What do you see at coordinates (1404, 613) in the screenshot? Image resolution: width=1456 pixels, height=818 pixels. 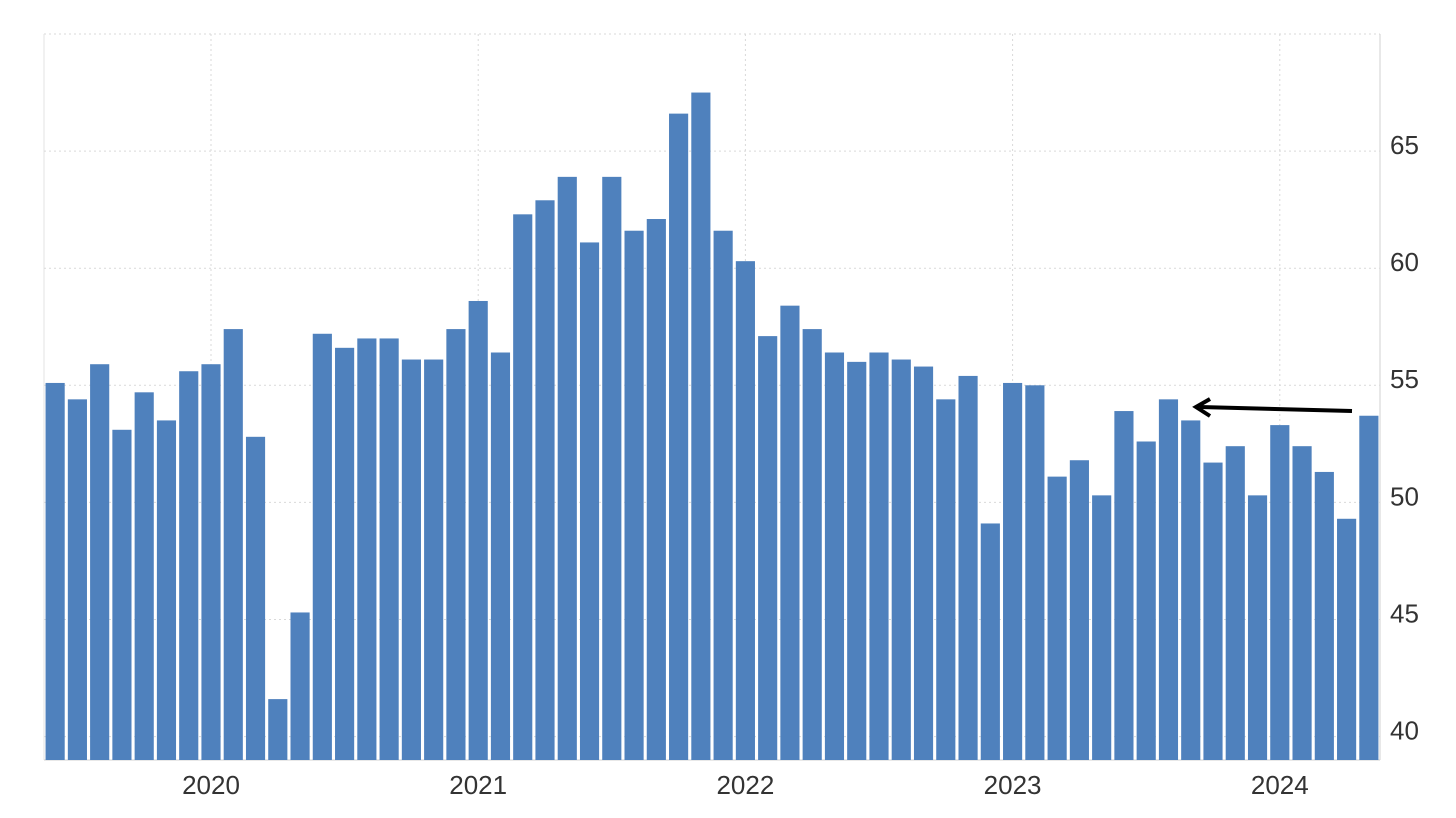 I see `y-tick-label: 45` at bounding box center [1404, 613].